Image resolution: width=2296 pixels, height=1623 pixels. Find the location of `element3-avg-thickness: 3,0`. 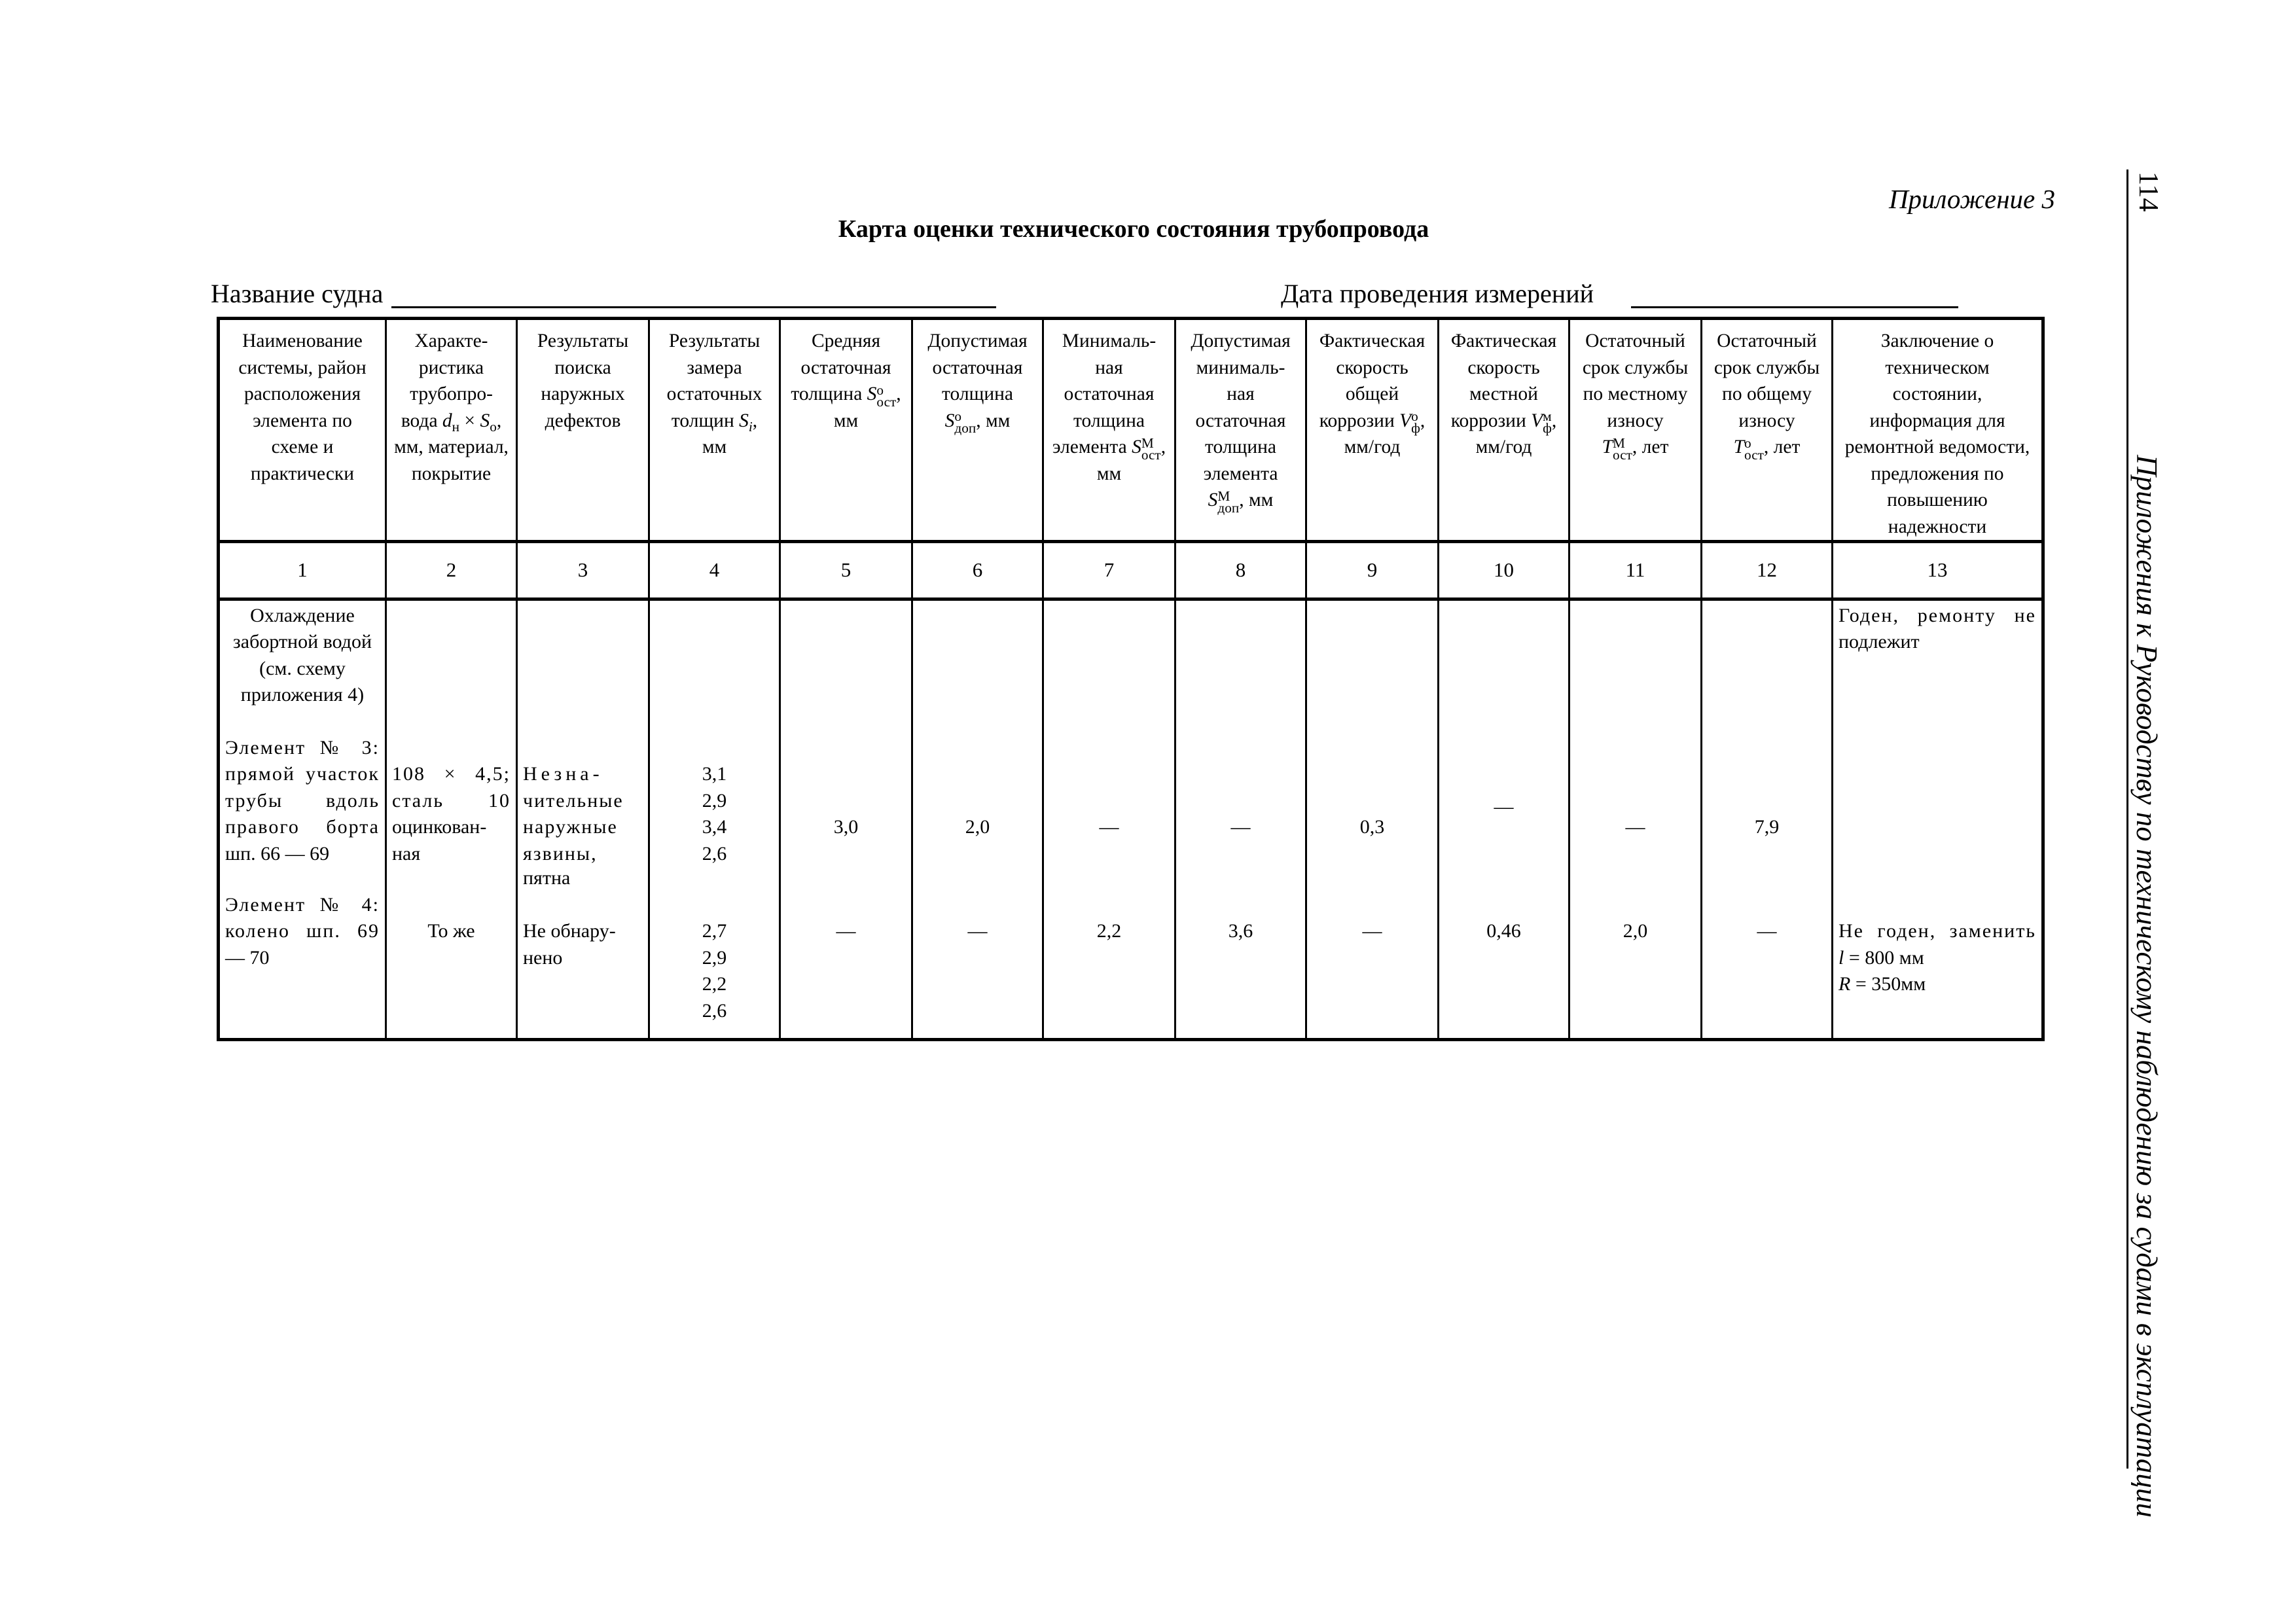

element3-avg-thickness: 3,0 is located at coordinates (846, 827).